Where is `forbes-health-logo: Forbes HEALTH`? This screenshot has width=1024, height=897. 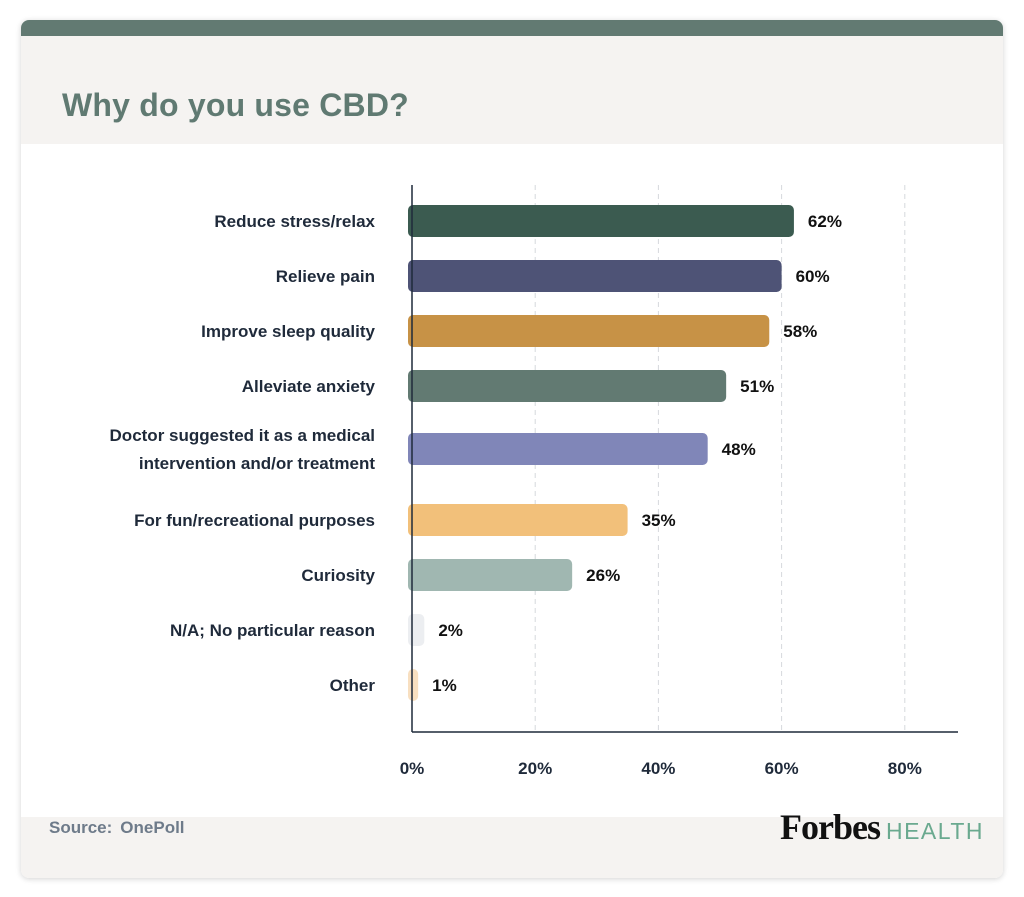
forbes-health-logo: Forbes HEALTH is located at coordinates (882, 827).